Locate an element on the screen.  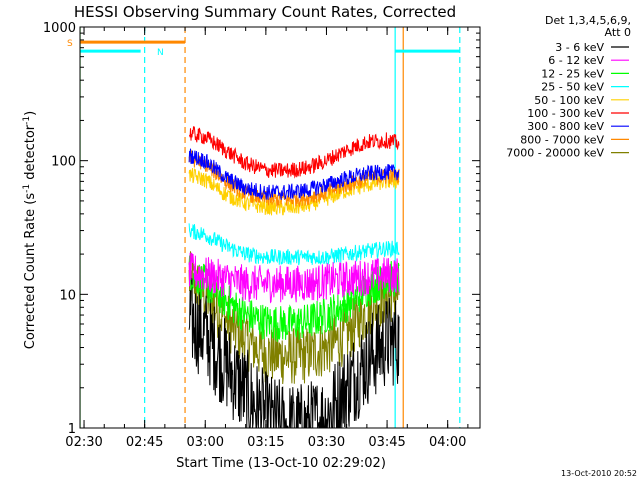
legend-label-5: 100 - 300 keV is located at coordinates (565, 113).